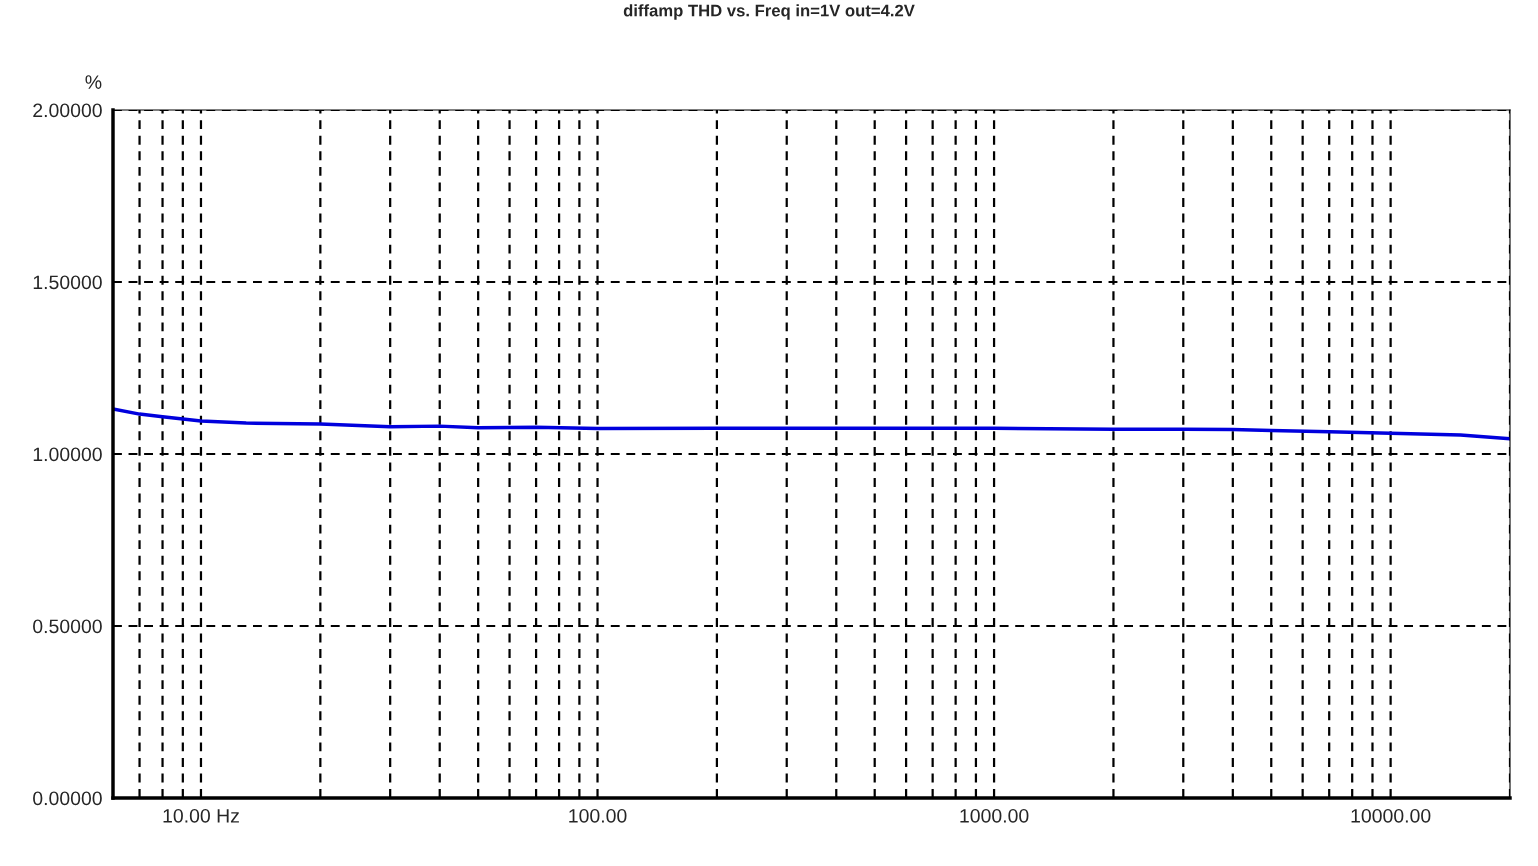 Image resolution: width=1538 pixels, height=866 pixels. I want to click on chart-title: diffamp THD vs. Freq in=1V out=4.2V, so click(769, 12).